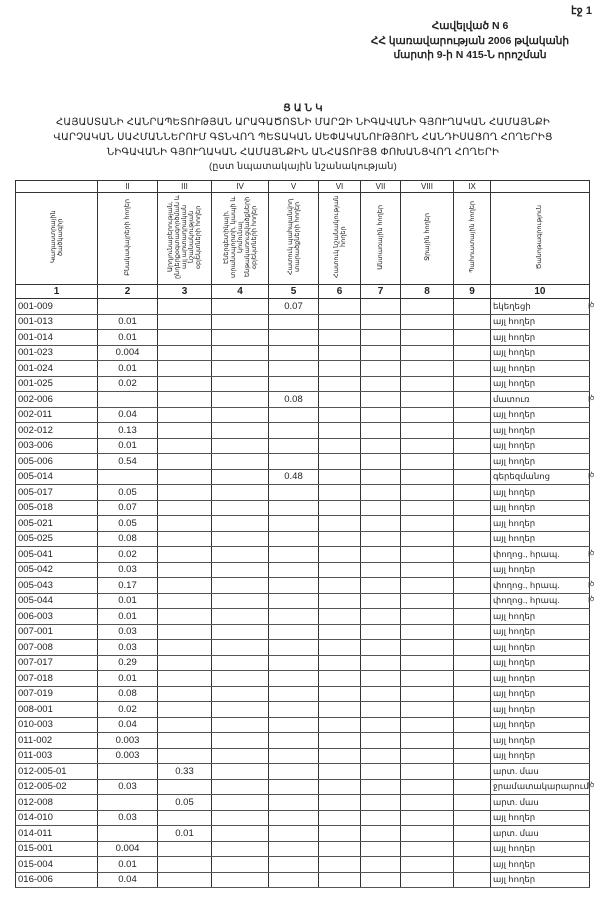 The image size is (606, 905). I want to click on column-header-text: Հատուկ նշանակության հողեր, so click(339, 237).